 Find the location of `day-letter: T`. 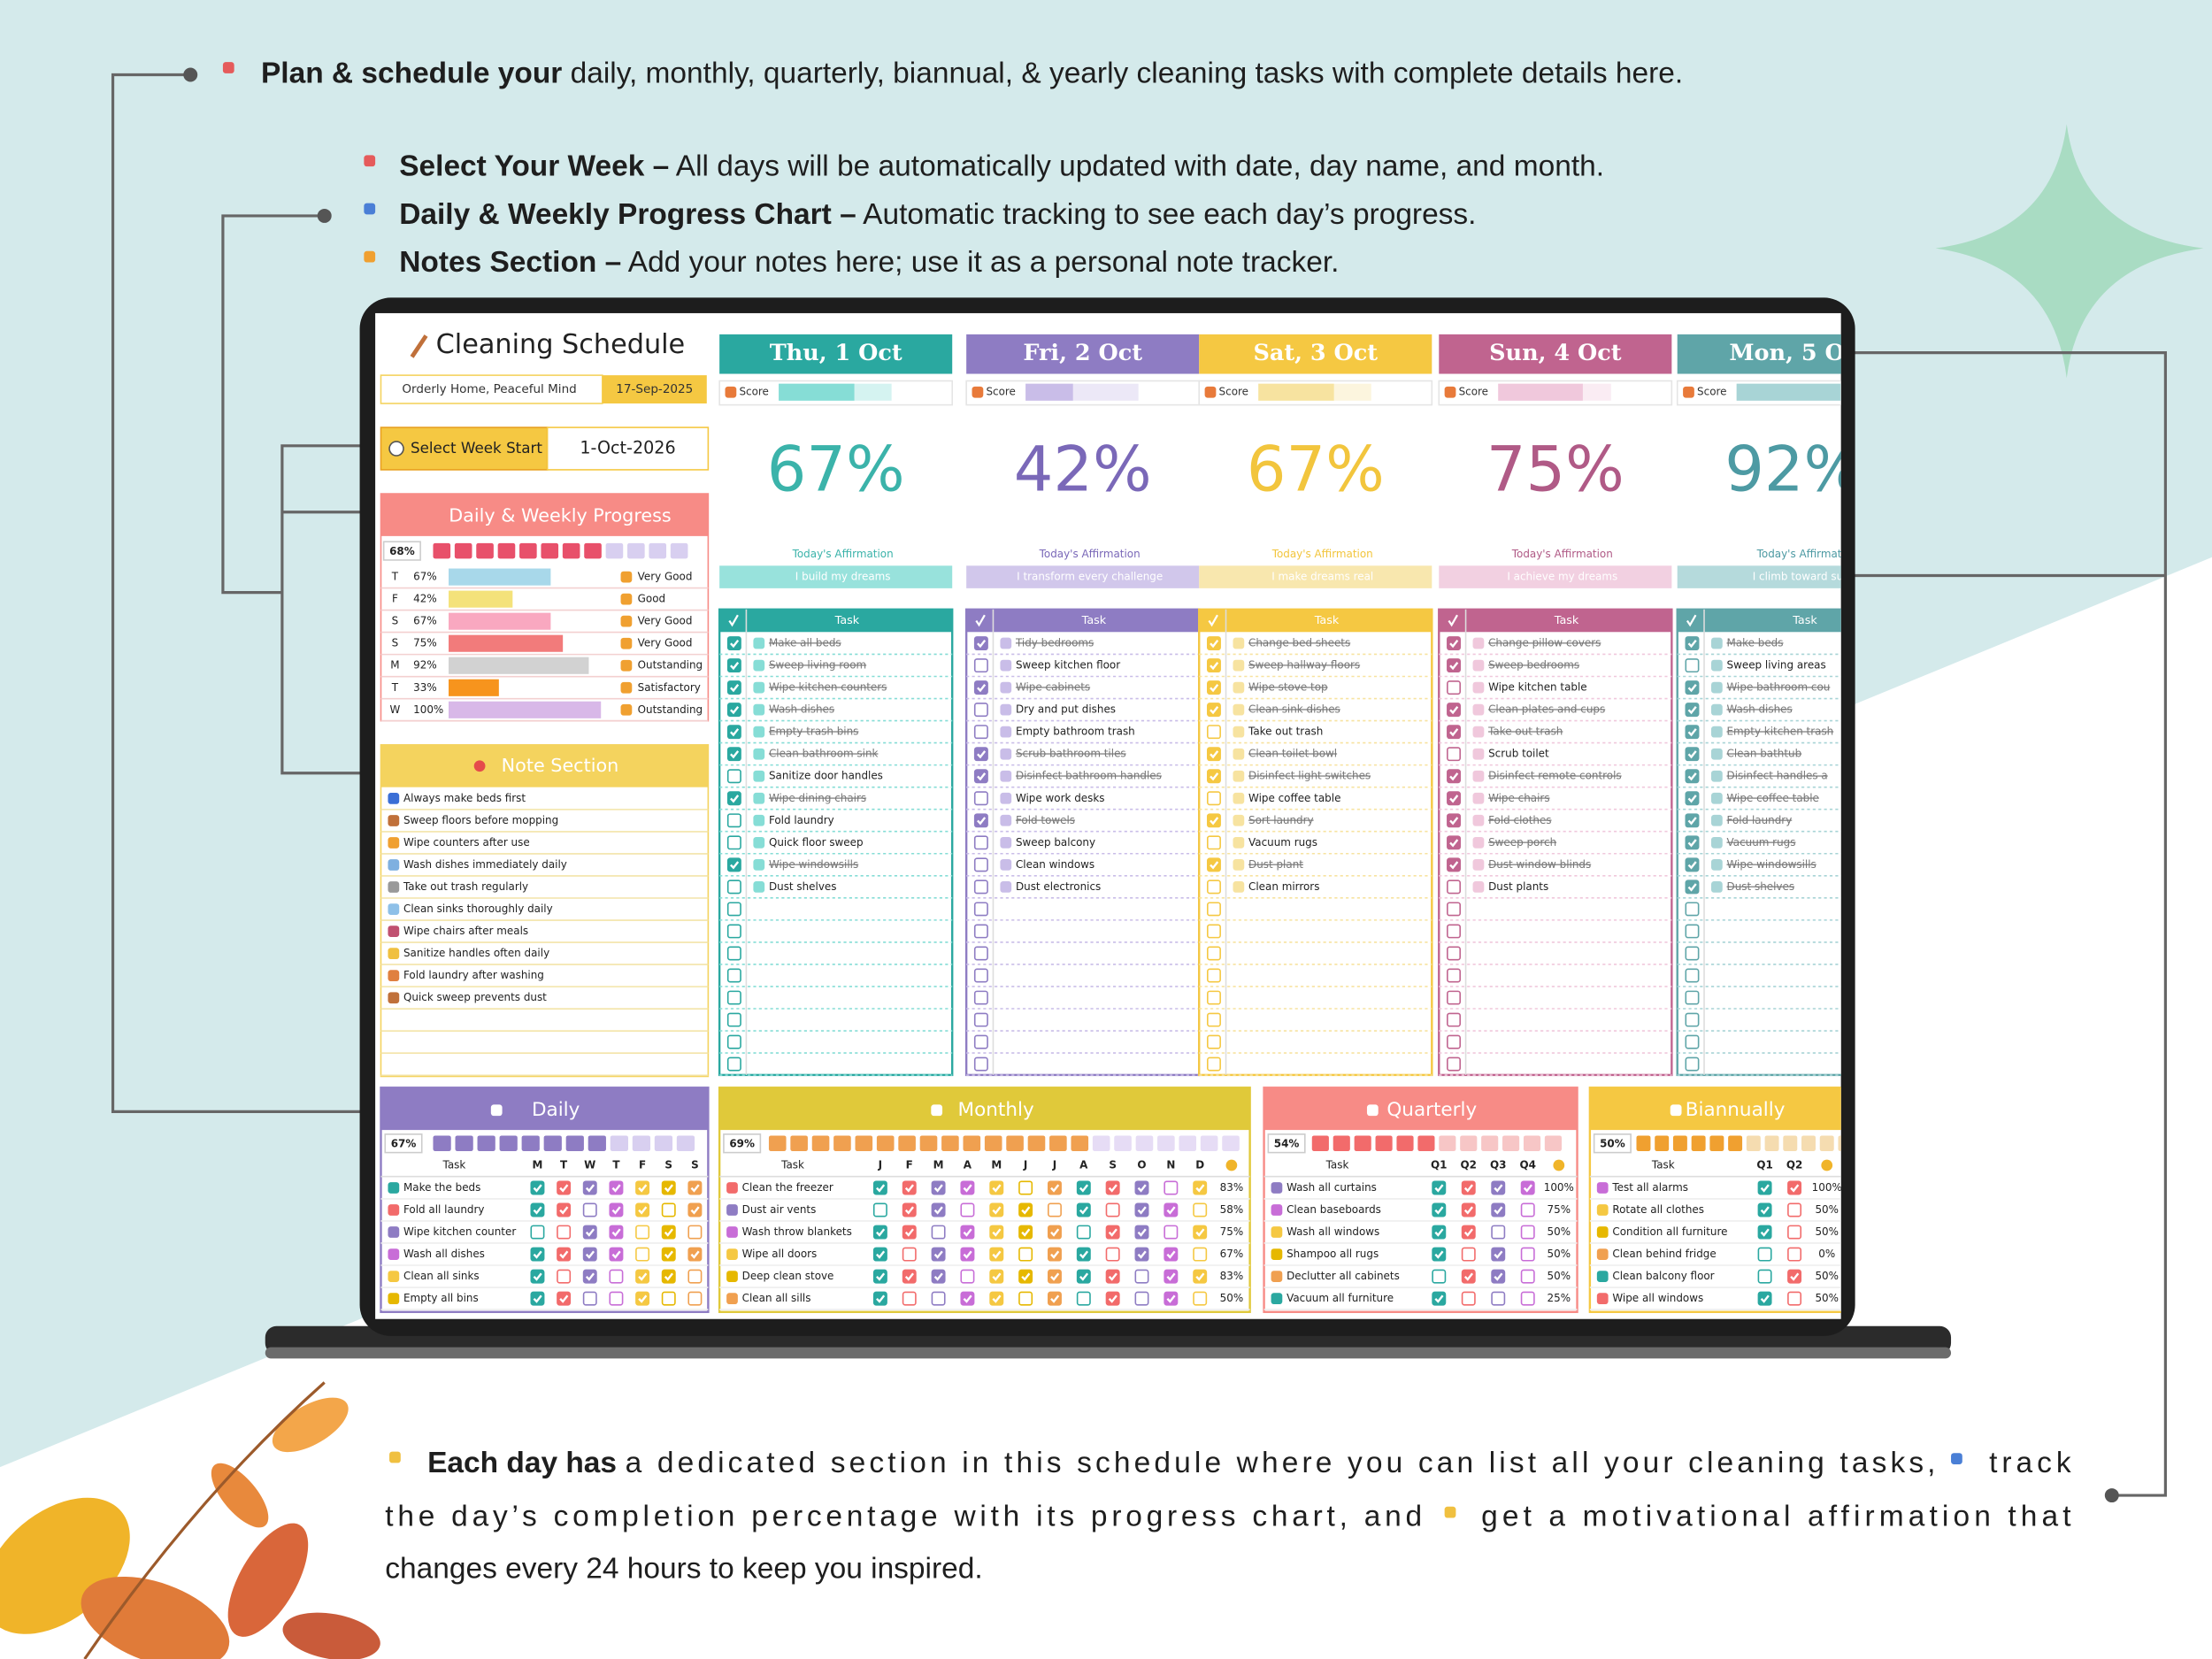

day-letter: T is located at coordinates (395, 688).